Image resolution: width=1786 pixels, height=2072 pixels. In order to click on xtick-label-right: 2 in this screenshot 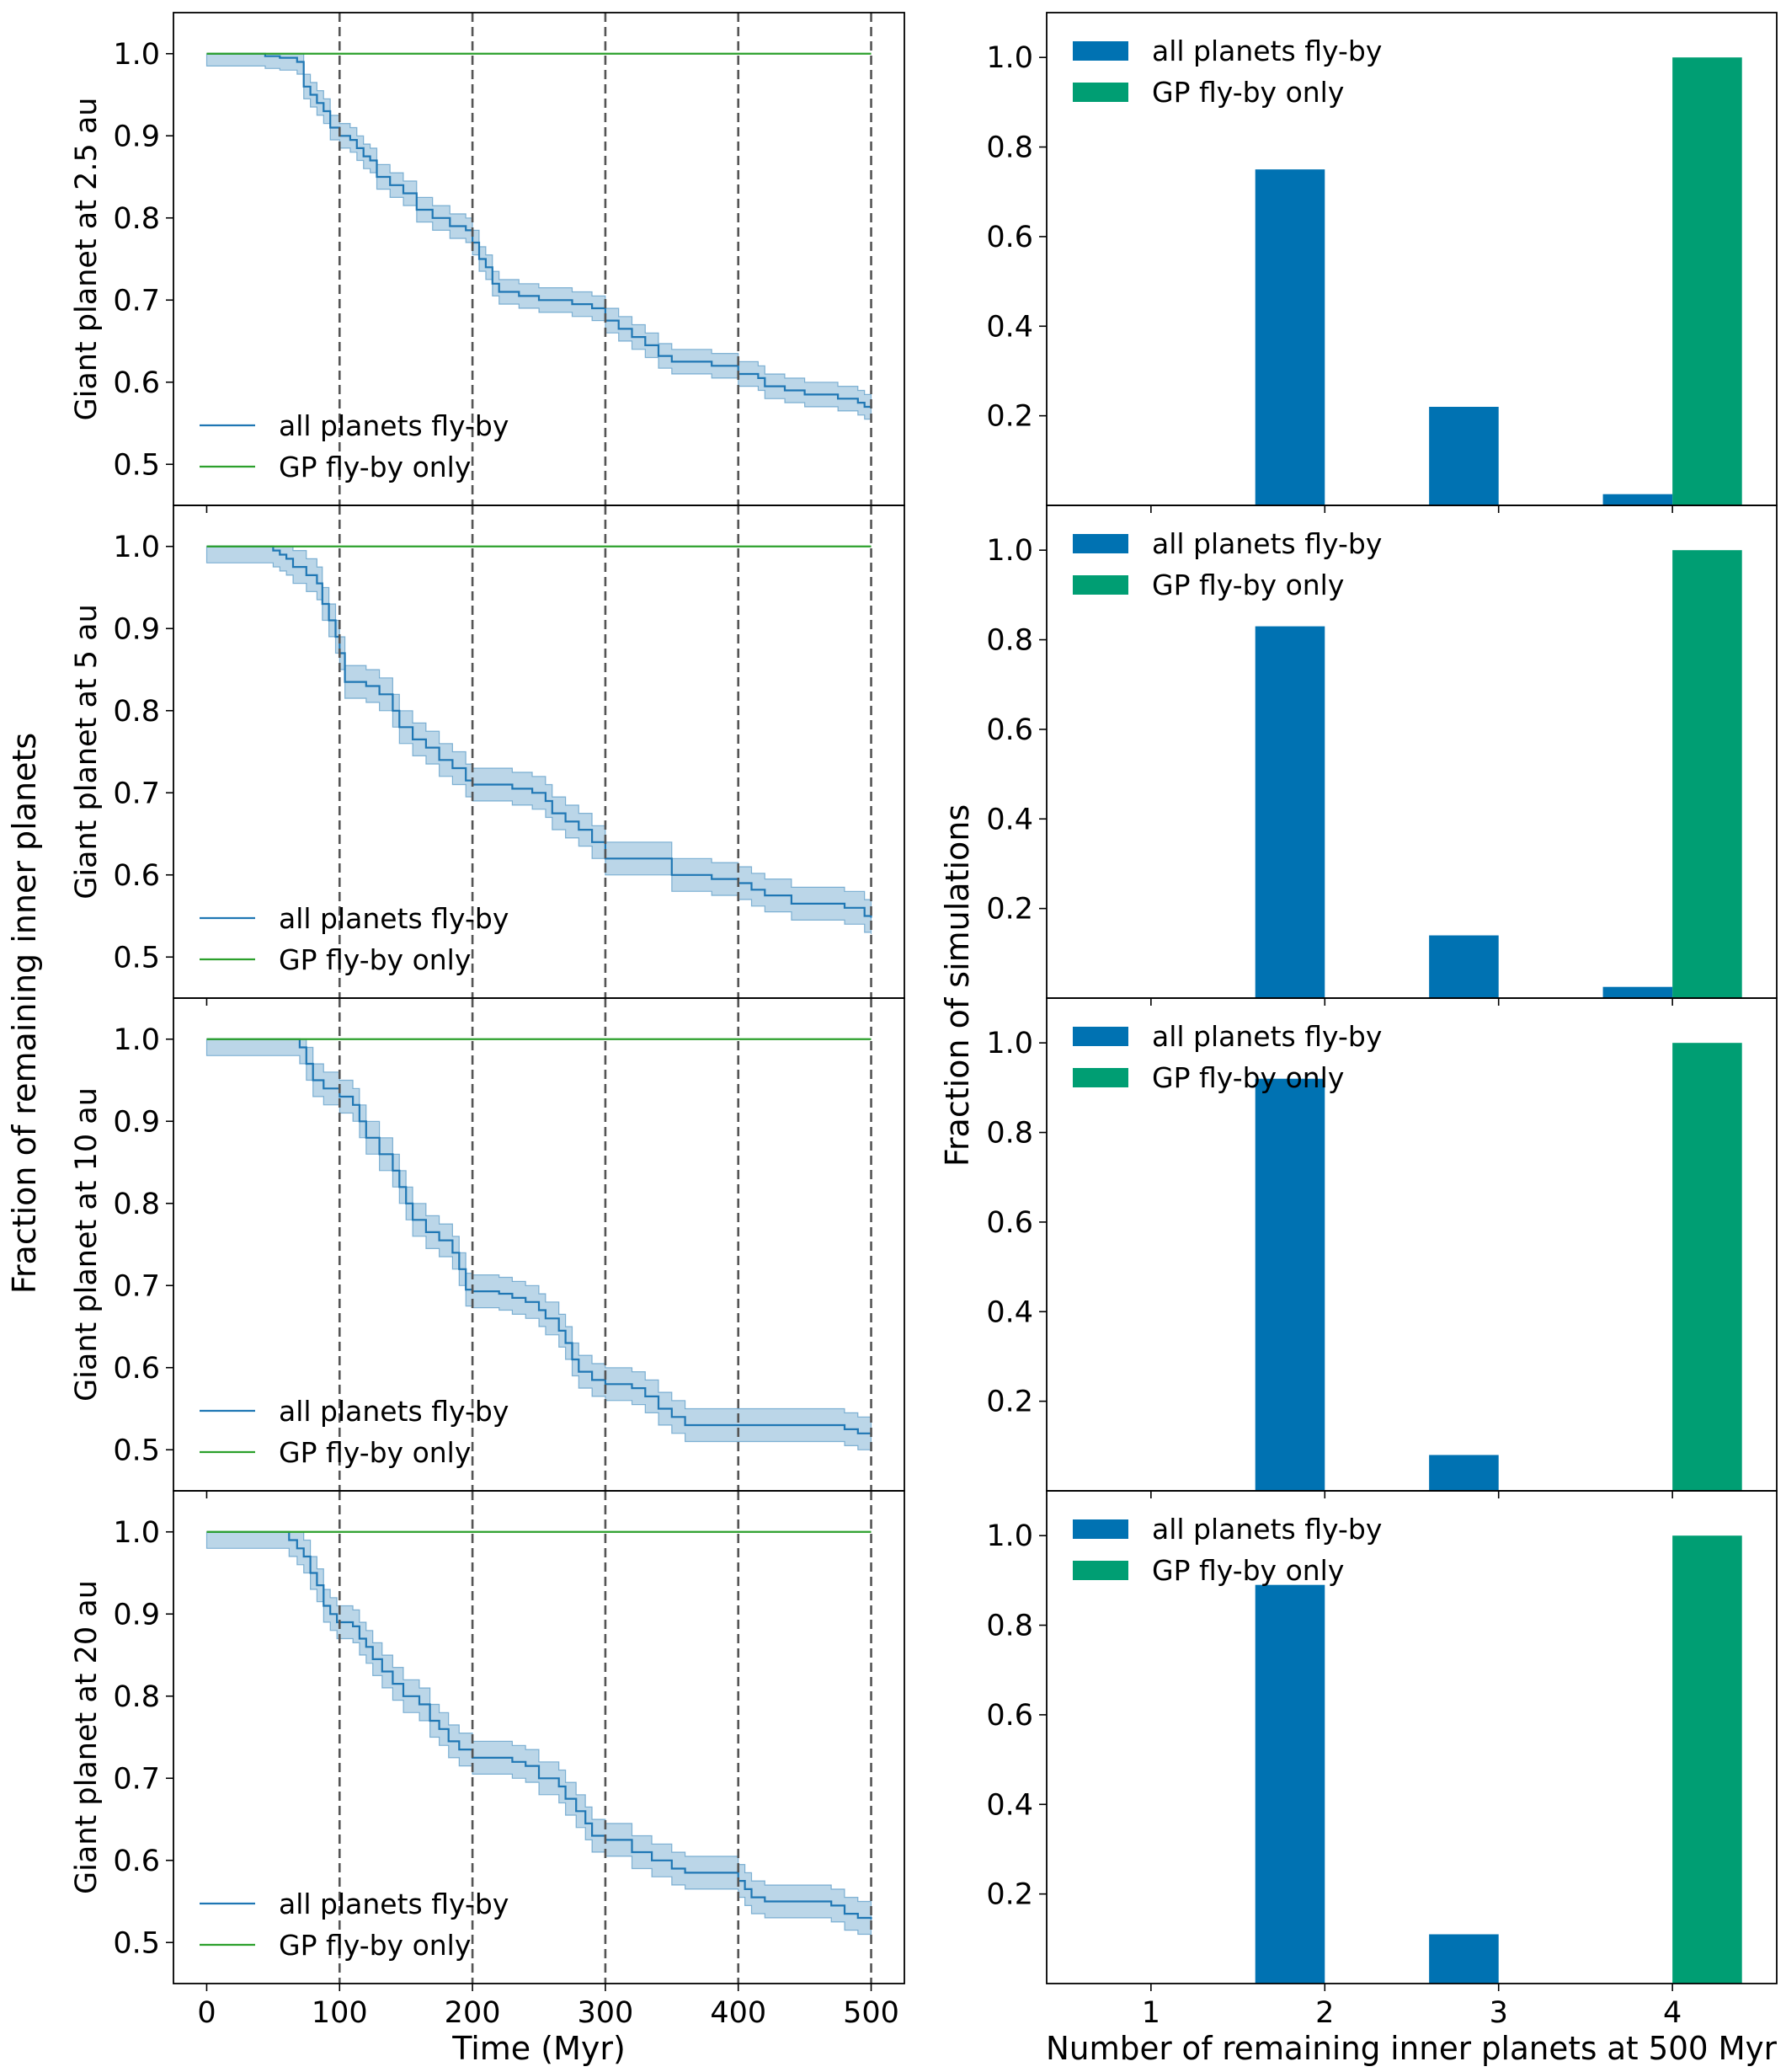, I will do `click(1324, 2013)`.